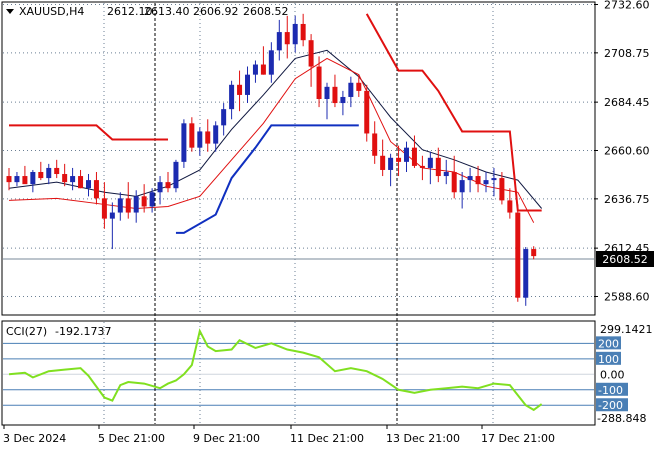 The image size is (660, 450). What do you see at coordinates (327, 438) in the screenshot?
I see `time-tick-label: 11 Dec 21:00` at bounding box center [327, 438].